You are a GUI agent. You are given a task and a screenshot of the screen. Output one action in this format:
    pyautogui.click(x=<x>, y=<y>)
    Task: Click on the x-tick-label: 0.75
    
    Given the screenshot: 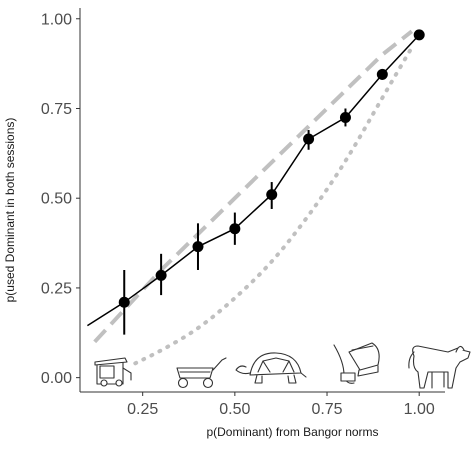 What is the action you would take?
    pyautogui.click(x=326, y=409)
    